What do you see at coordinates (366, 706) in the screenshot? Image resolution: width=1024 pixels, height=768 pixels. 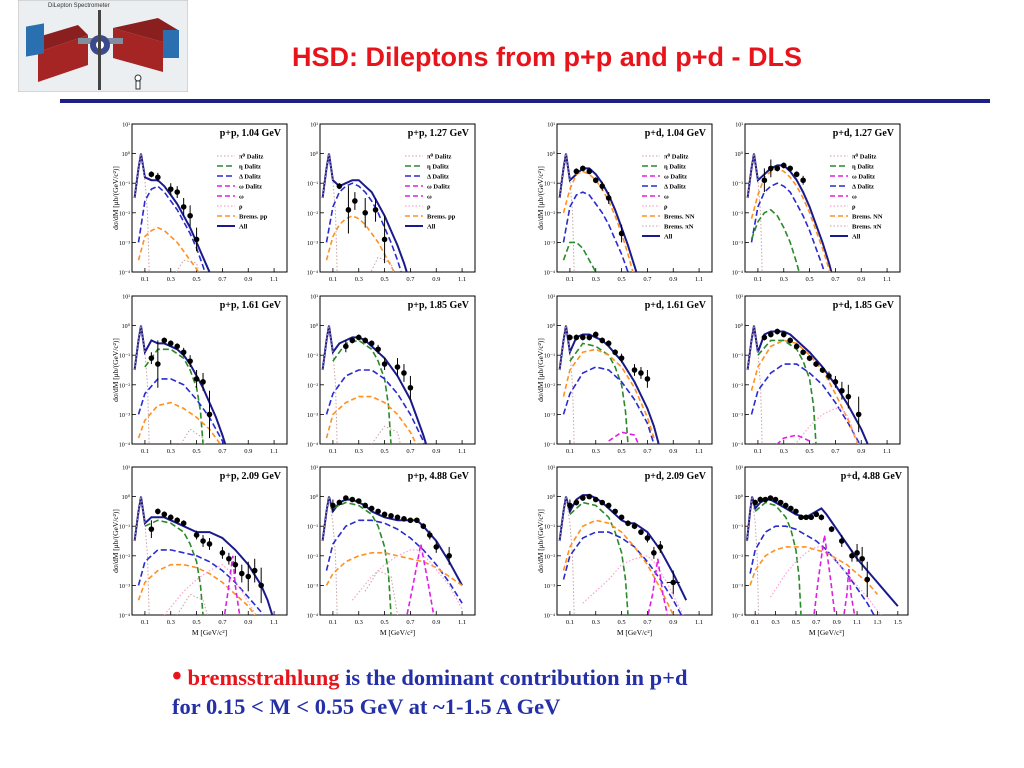 I see `note-line2: for 0.15 < M < 0.55 GeV at ~1-1.5 A GeV` at bounding box center [366, 706].